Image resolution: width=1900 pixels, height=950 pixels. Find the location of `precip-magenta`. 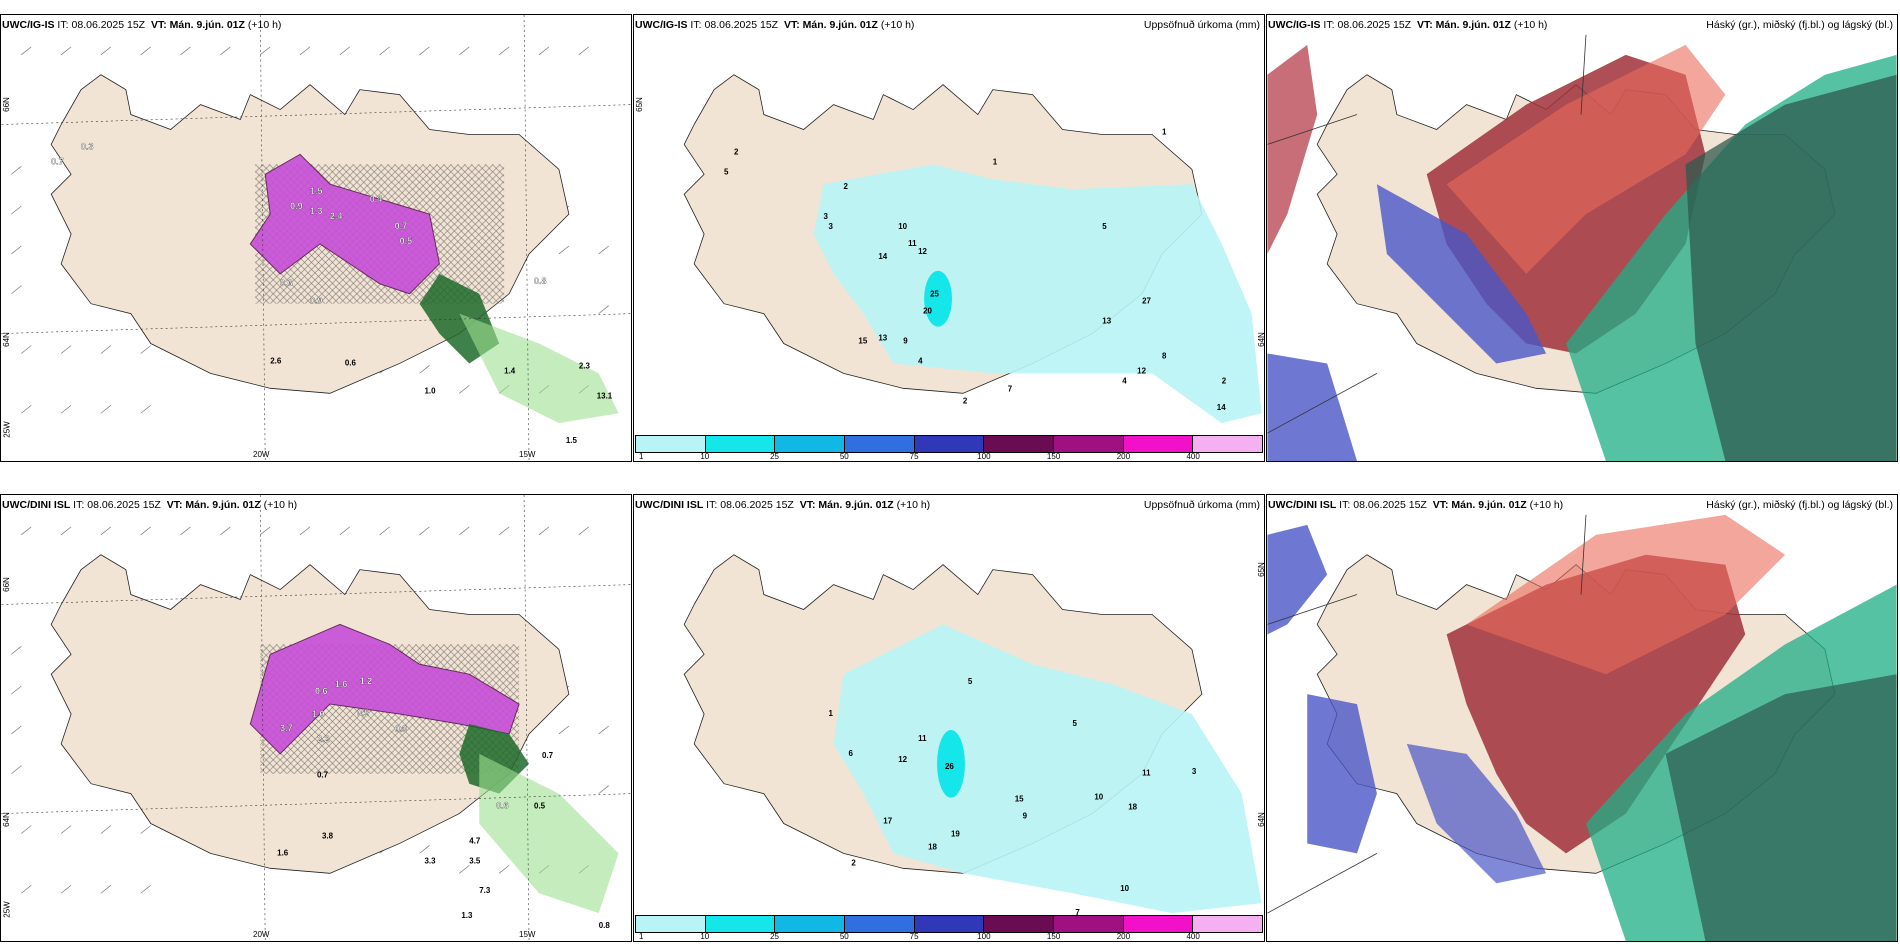

precip-magenta is located at coordinates (344, 224).